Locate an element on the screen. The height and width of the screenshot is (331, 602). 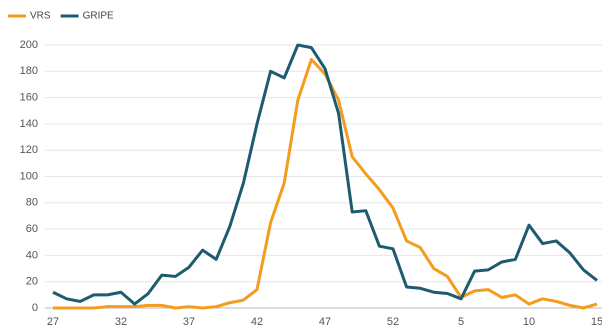
x-tick-label: 52 is located at coordinates (393, 322).